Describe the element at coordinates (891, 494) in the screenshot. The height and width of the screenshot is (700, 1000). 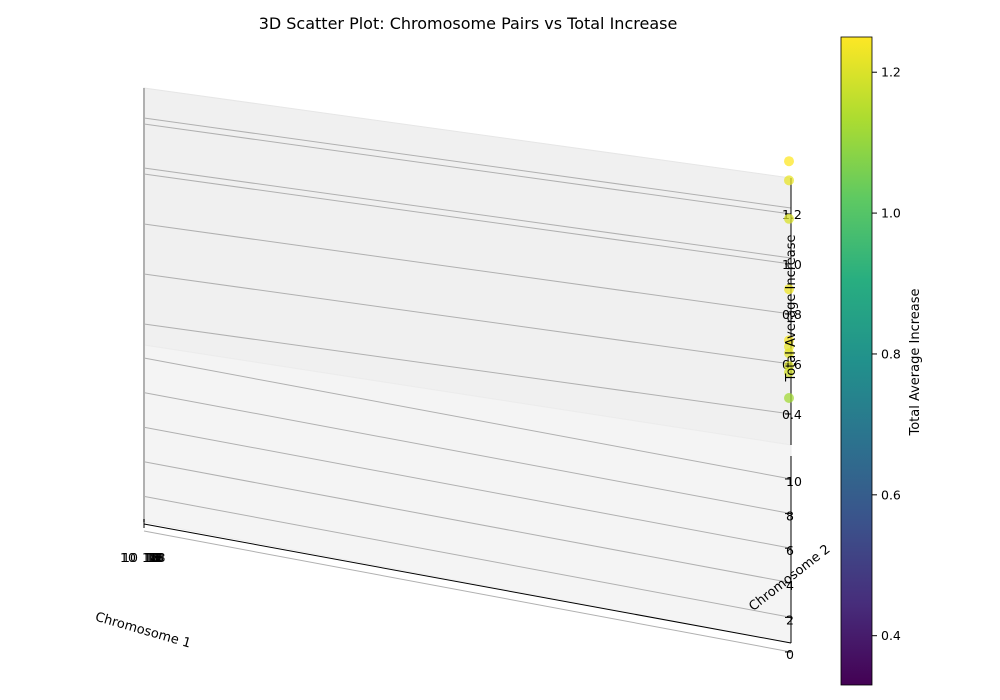
I see `colorbar-tick-label: 0.6` at that location.